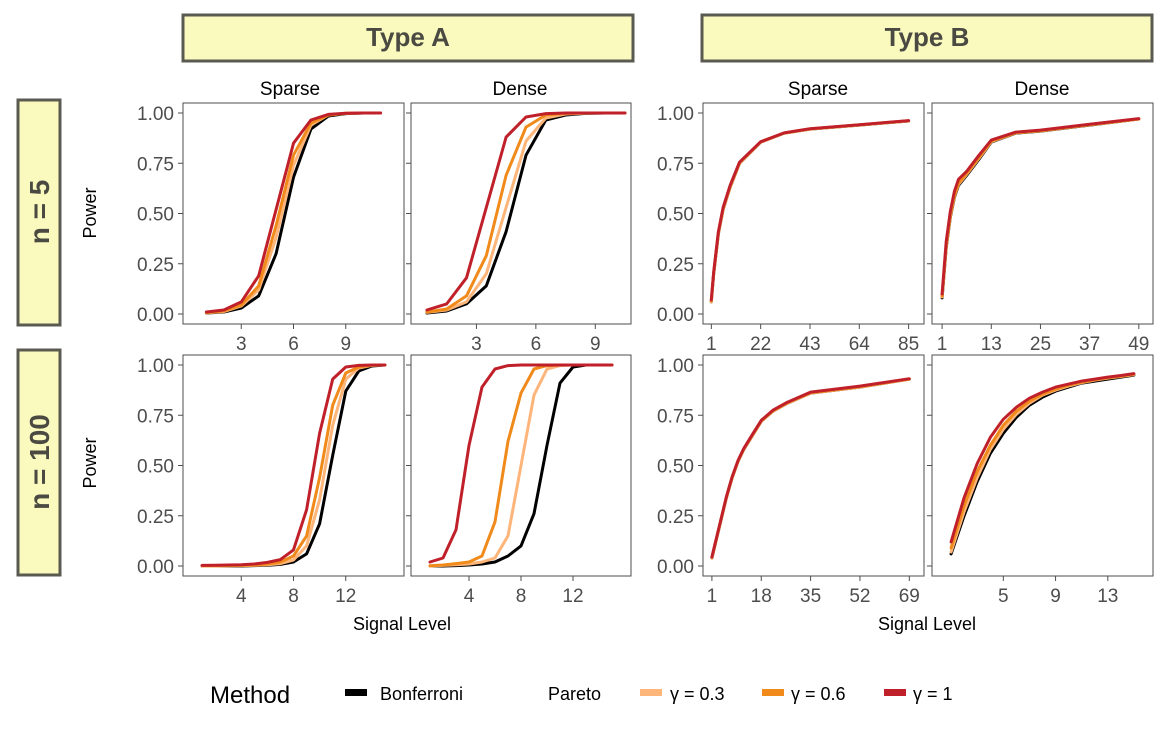 This screenshot has height=740, width=1163. I want to click on x-axis-title-type-b: Signal Level, so click(927, 624).